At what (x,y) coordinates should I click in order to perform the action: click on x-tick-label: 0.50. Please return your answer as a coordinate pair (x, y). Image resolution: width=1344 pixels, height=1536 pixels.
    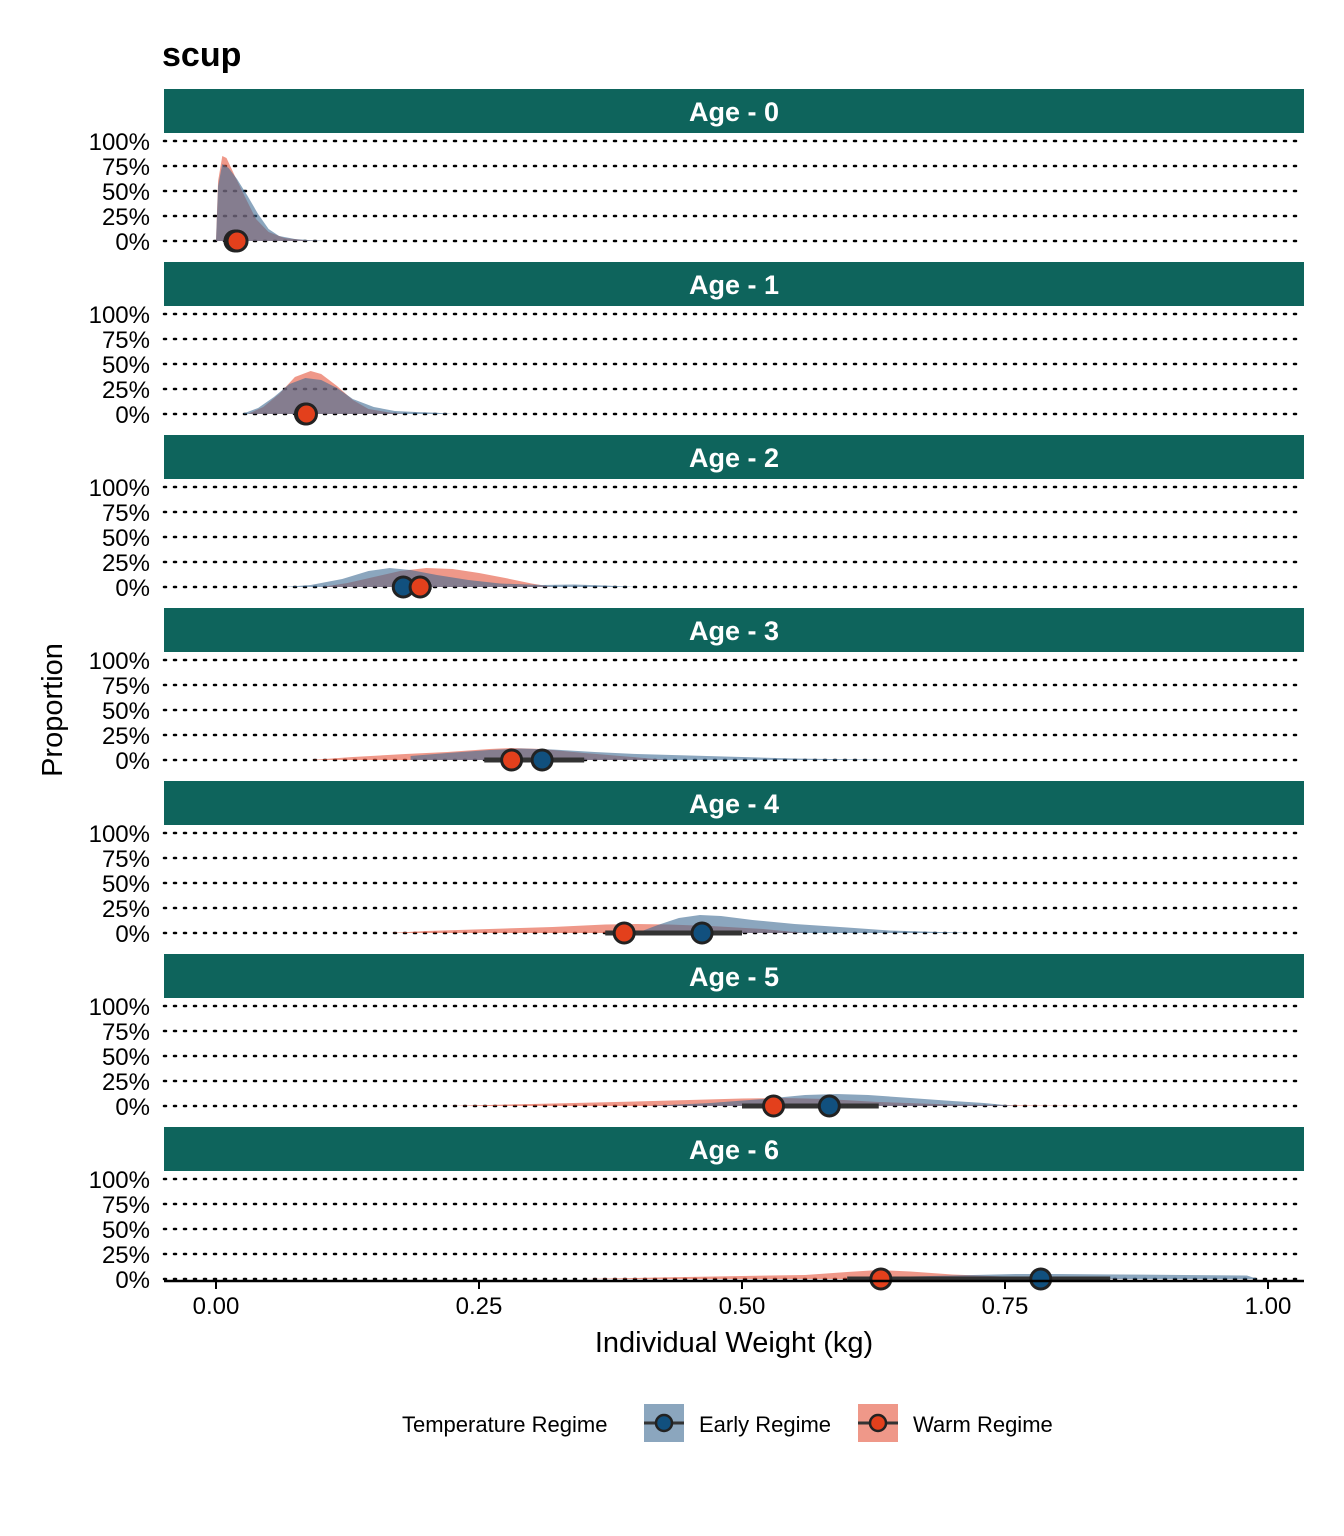
    Looking at the image, I should click on (742, 1306).